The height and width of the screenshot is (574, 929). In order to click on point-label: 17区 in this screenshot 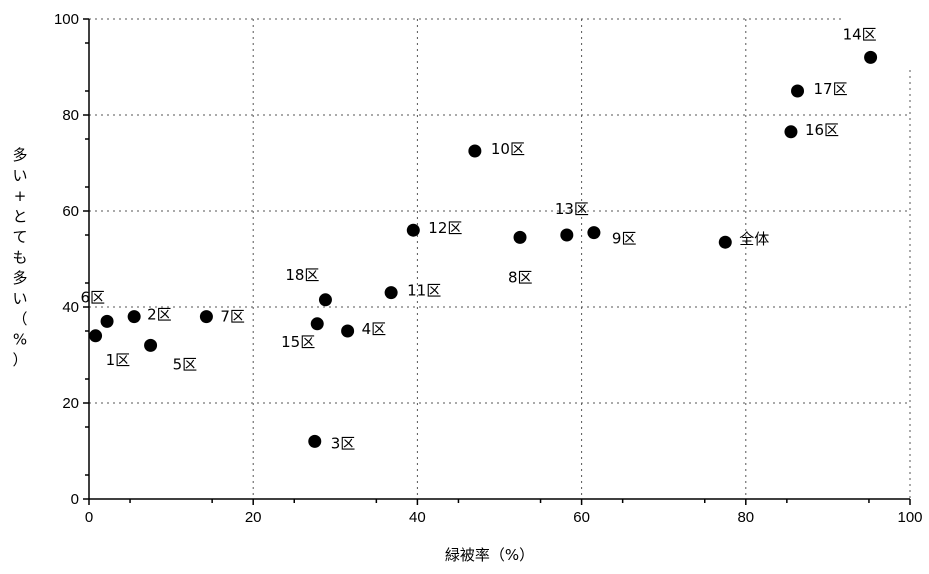, I will do `click(831, 89)`.